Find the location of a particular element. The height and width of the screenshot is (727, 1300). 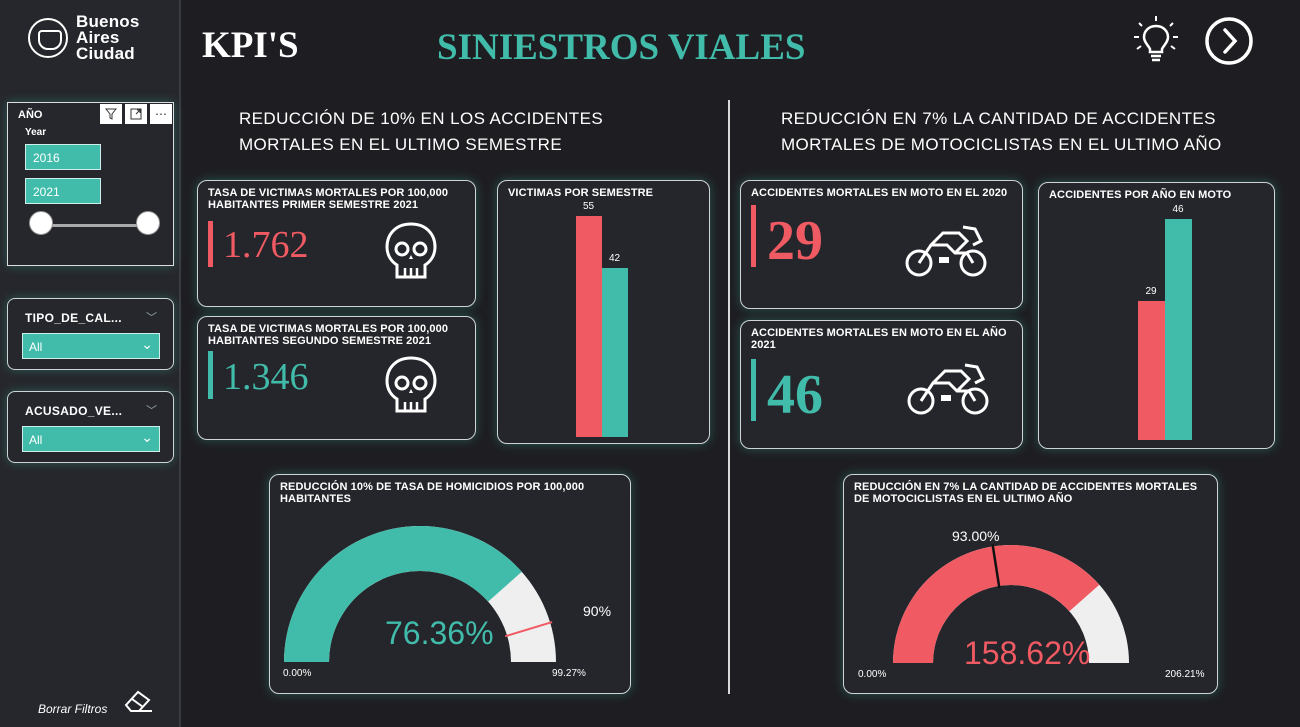

chart-title: ACCIDENTES POR AÑO EN MOTO is located at coordinates (1140, 195).